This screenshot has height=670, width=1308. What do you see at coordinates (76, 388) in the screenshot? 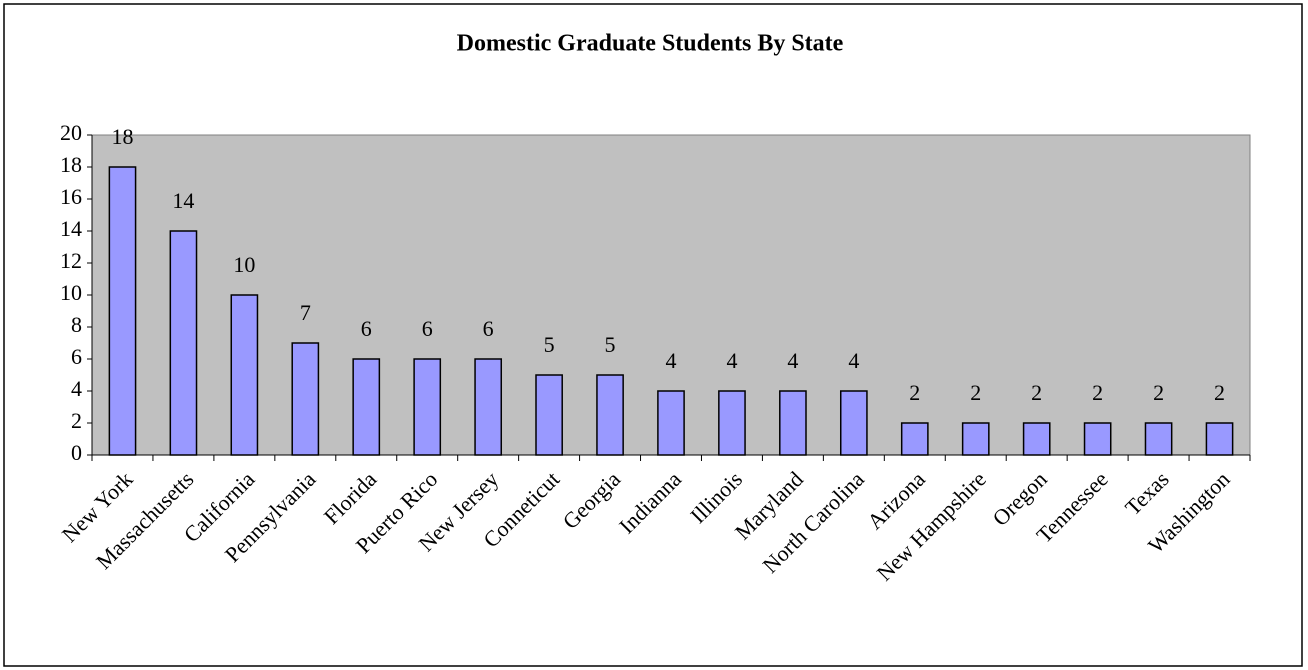
I see `y-tick-label: 4` at bounding box center [76, 388].